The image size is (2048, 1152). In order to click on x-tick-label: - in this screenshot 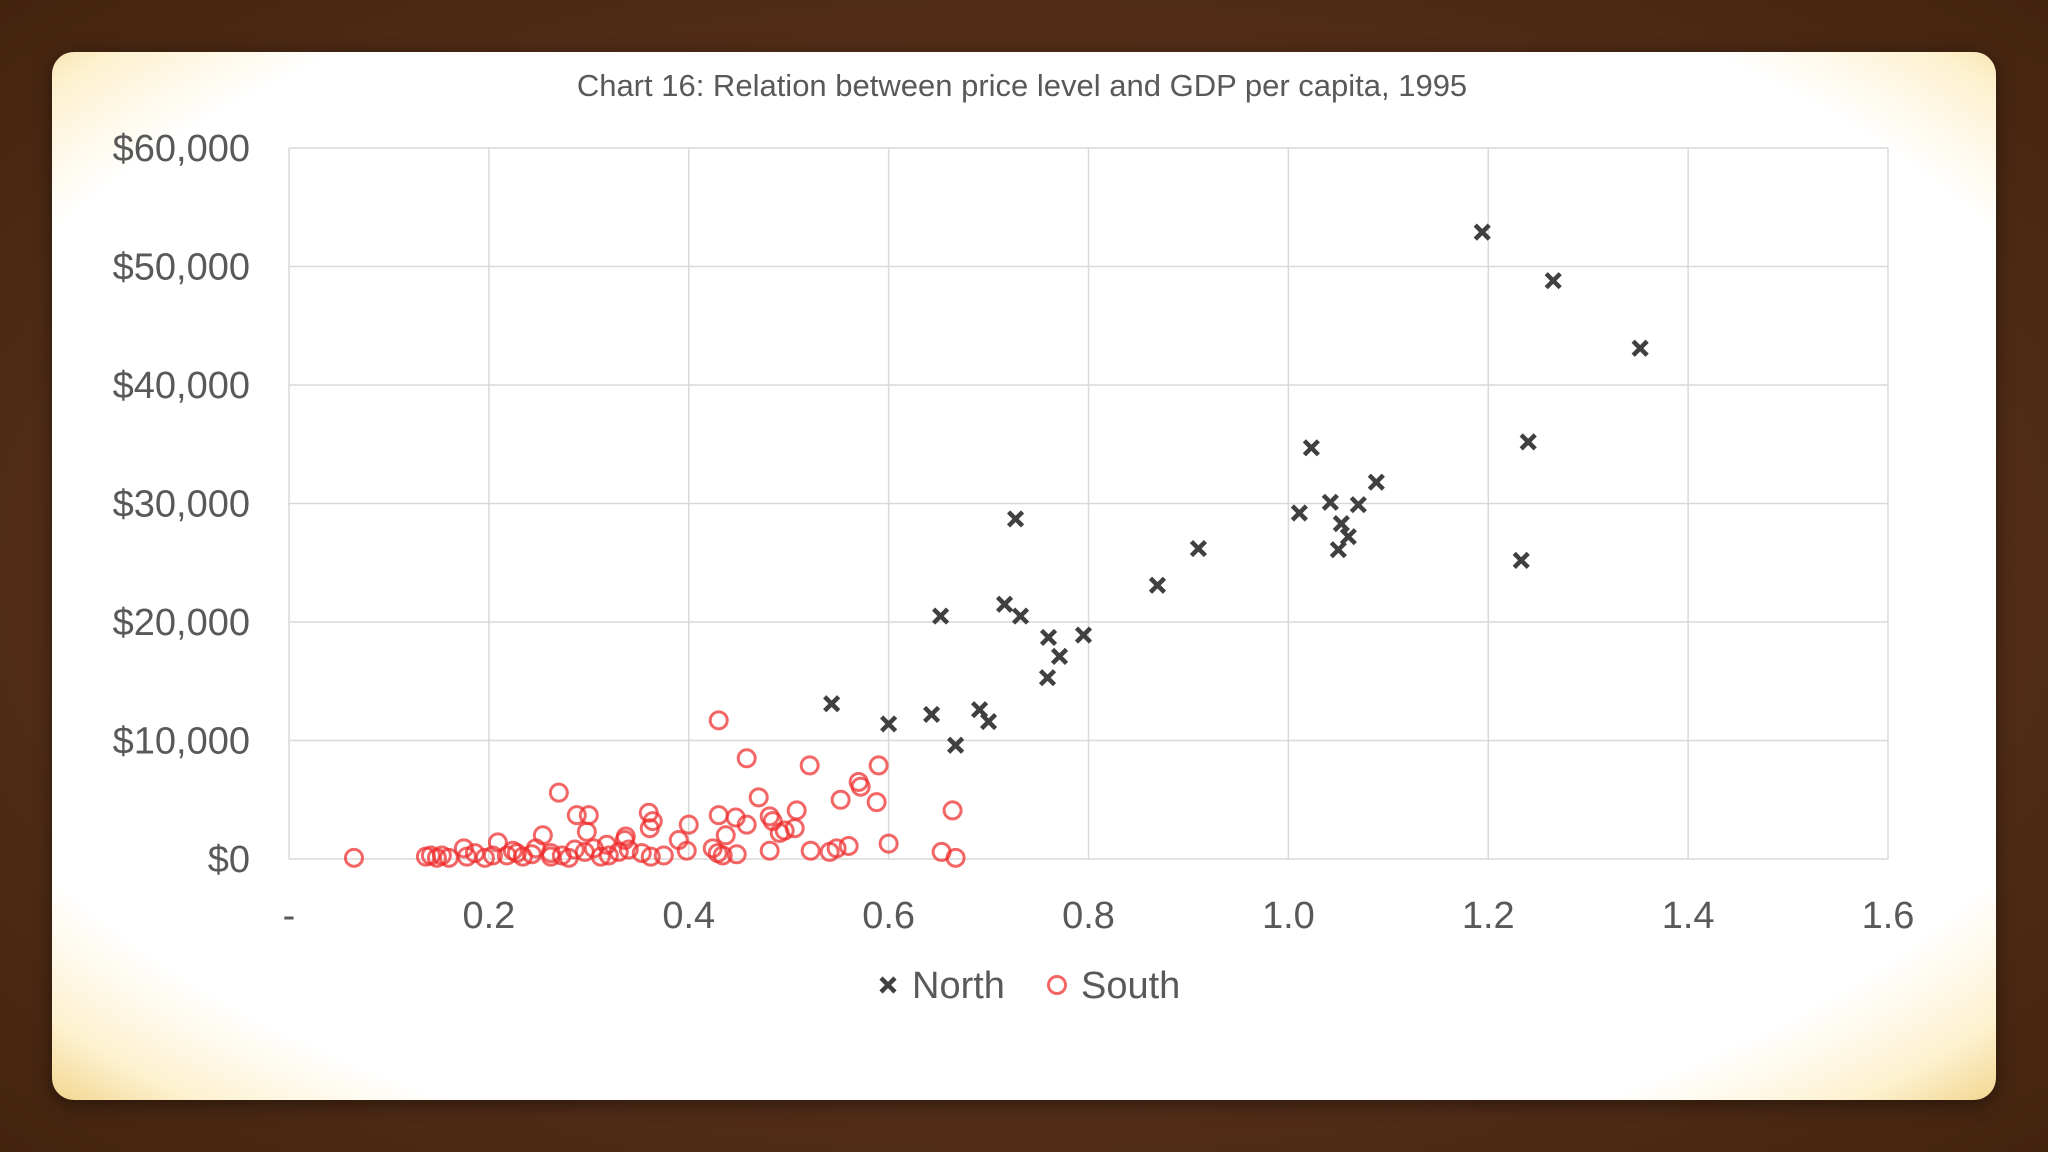, I will do `click(289, 916)`.